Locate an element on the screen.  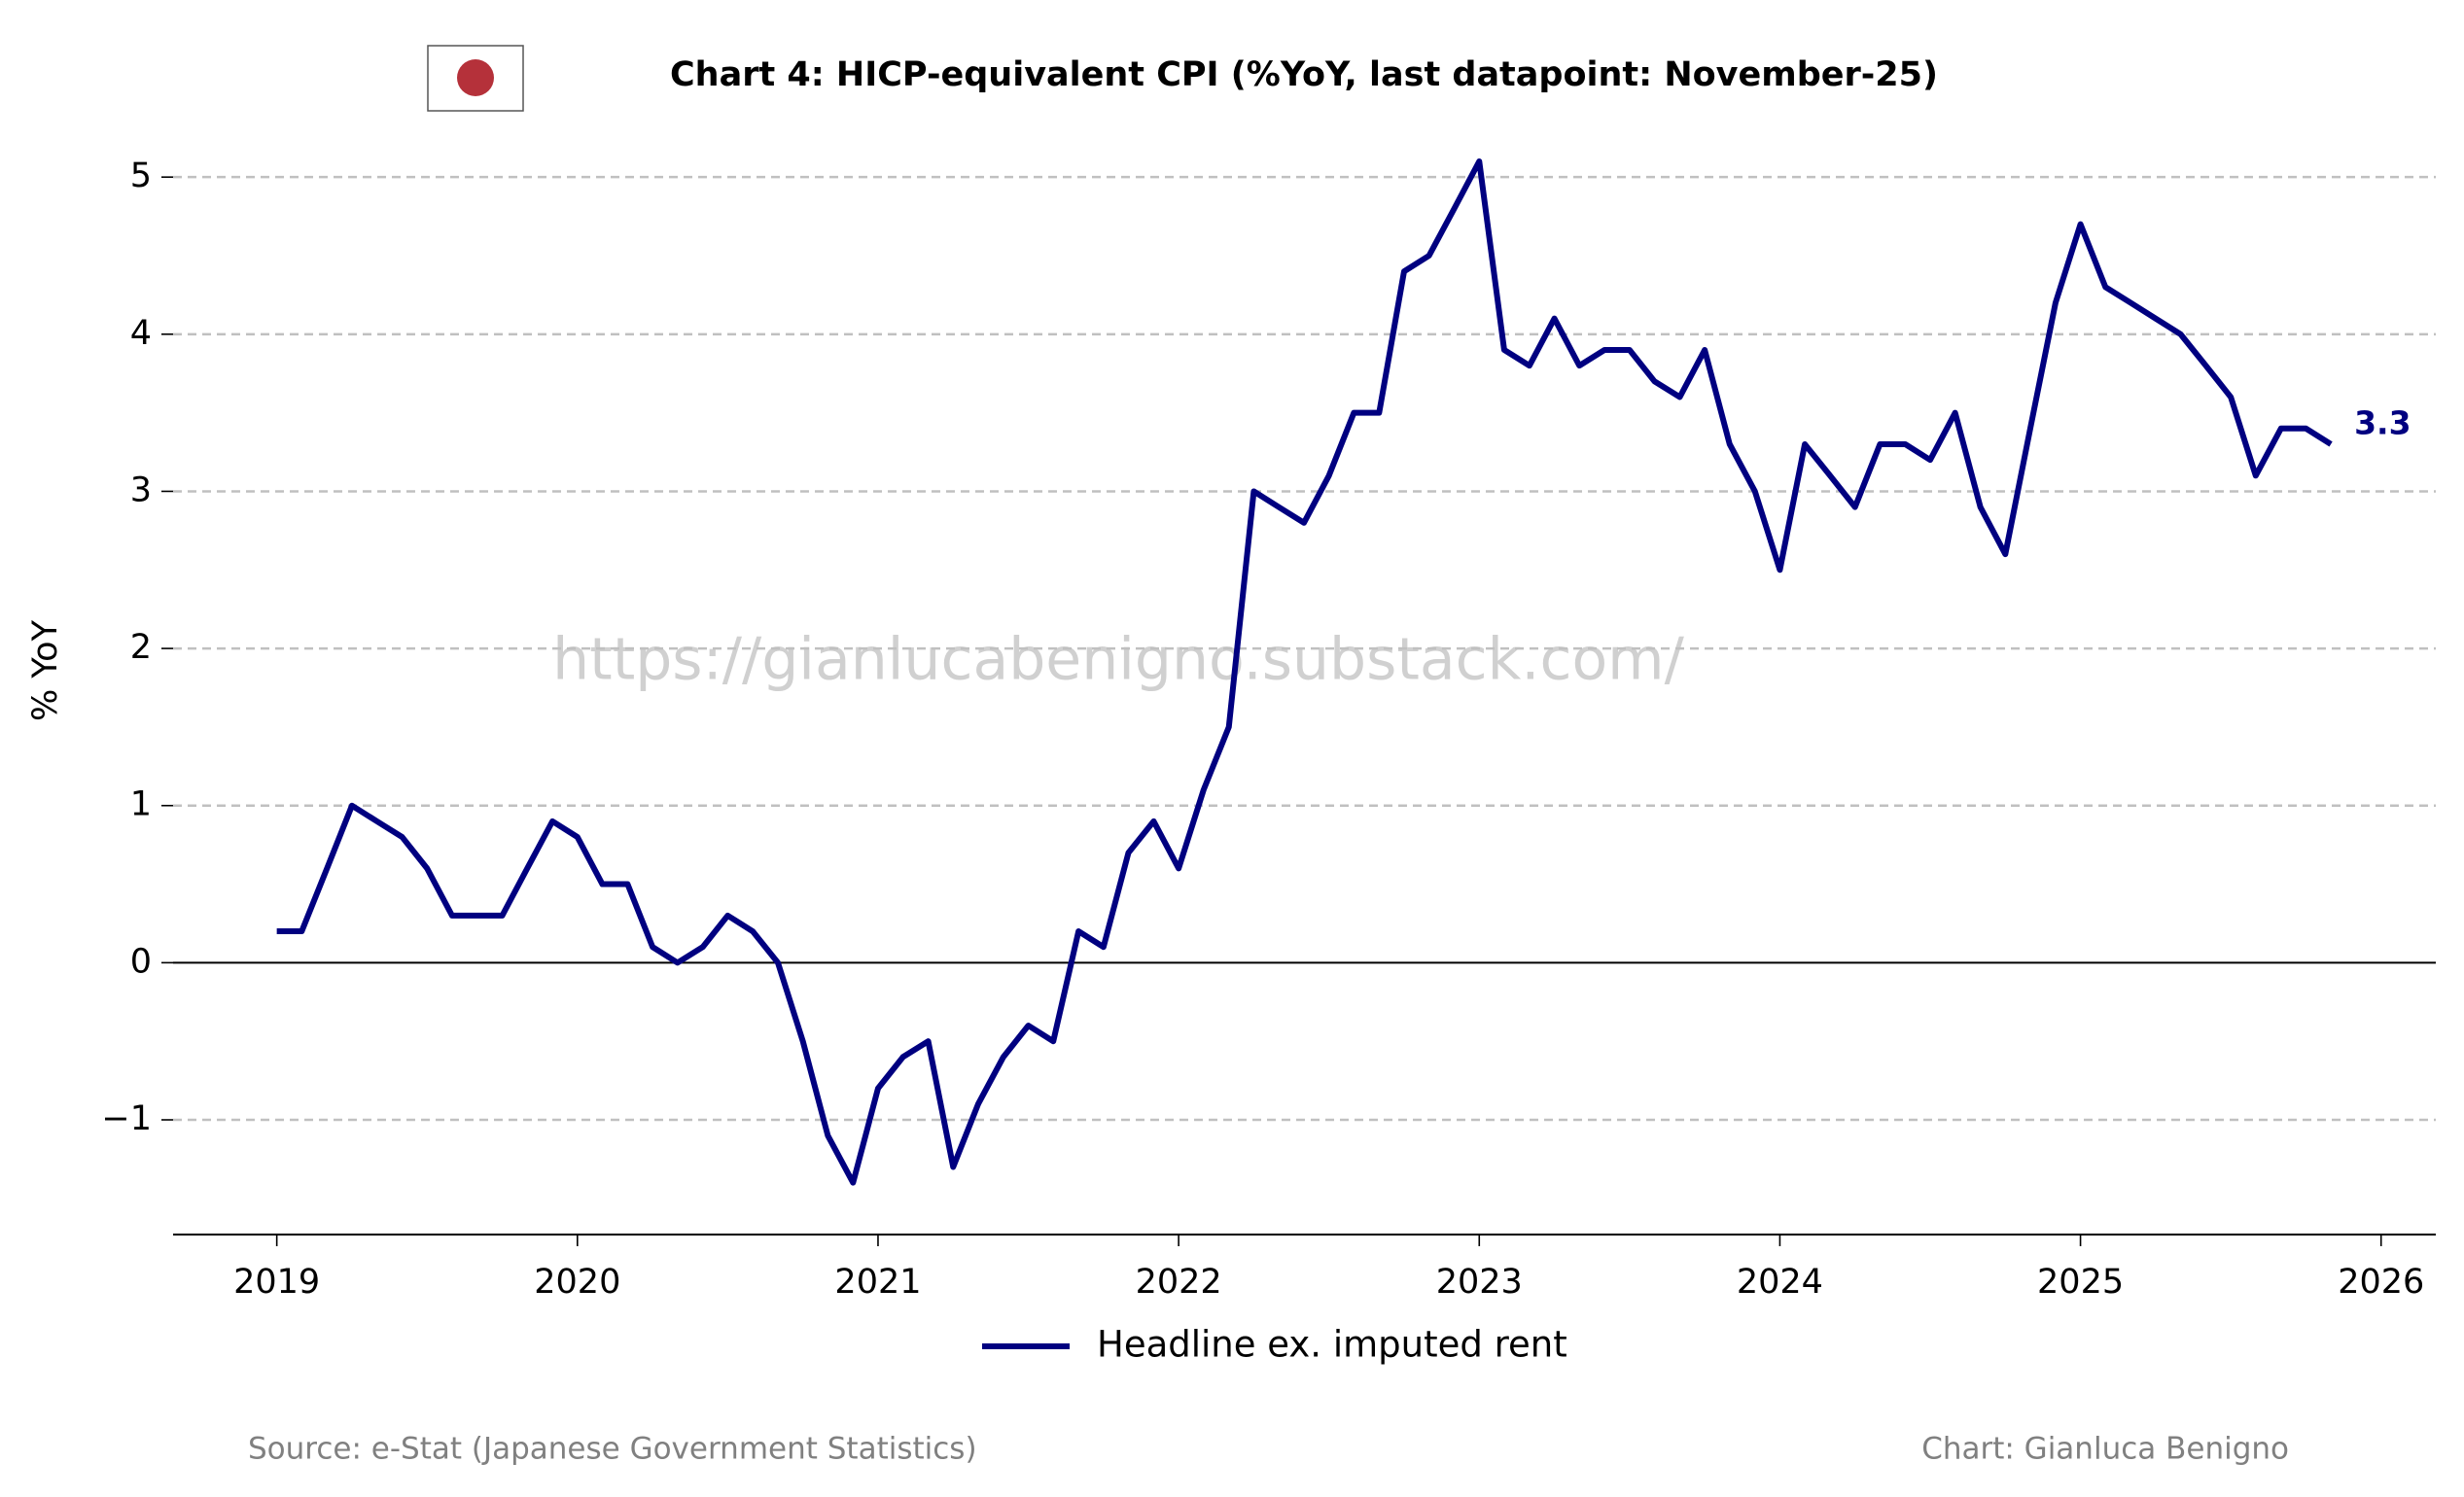
y-tick-label: 3 is located at coordinates (141, 490).